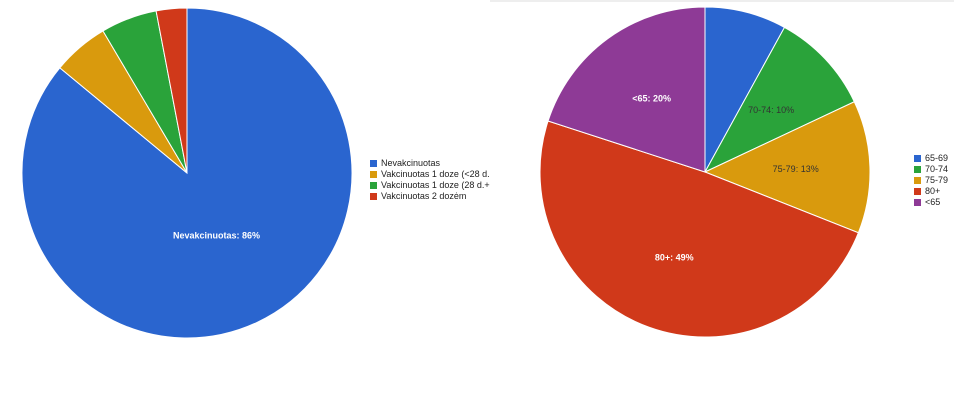 This screenshot has height=408, width=954. I want to click on legend-item-80: 80+, so click(934, 191).